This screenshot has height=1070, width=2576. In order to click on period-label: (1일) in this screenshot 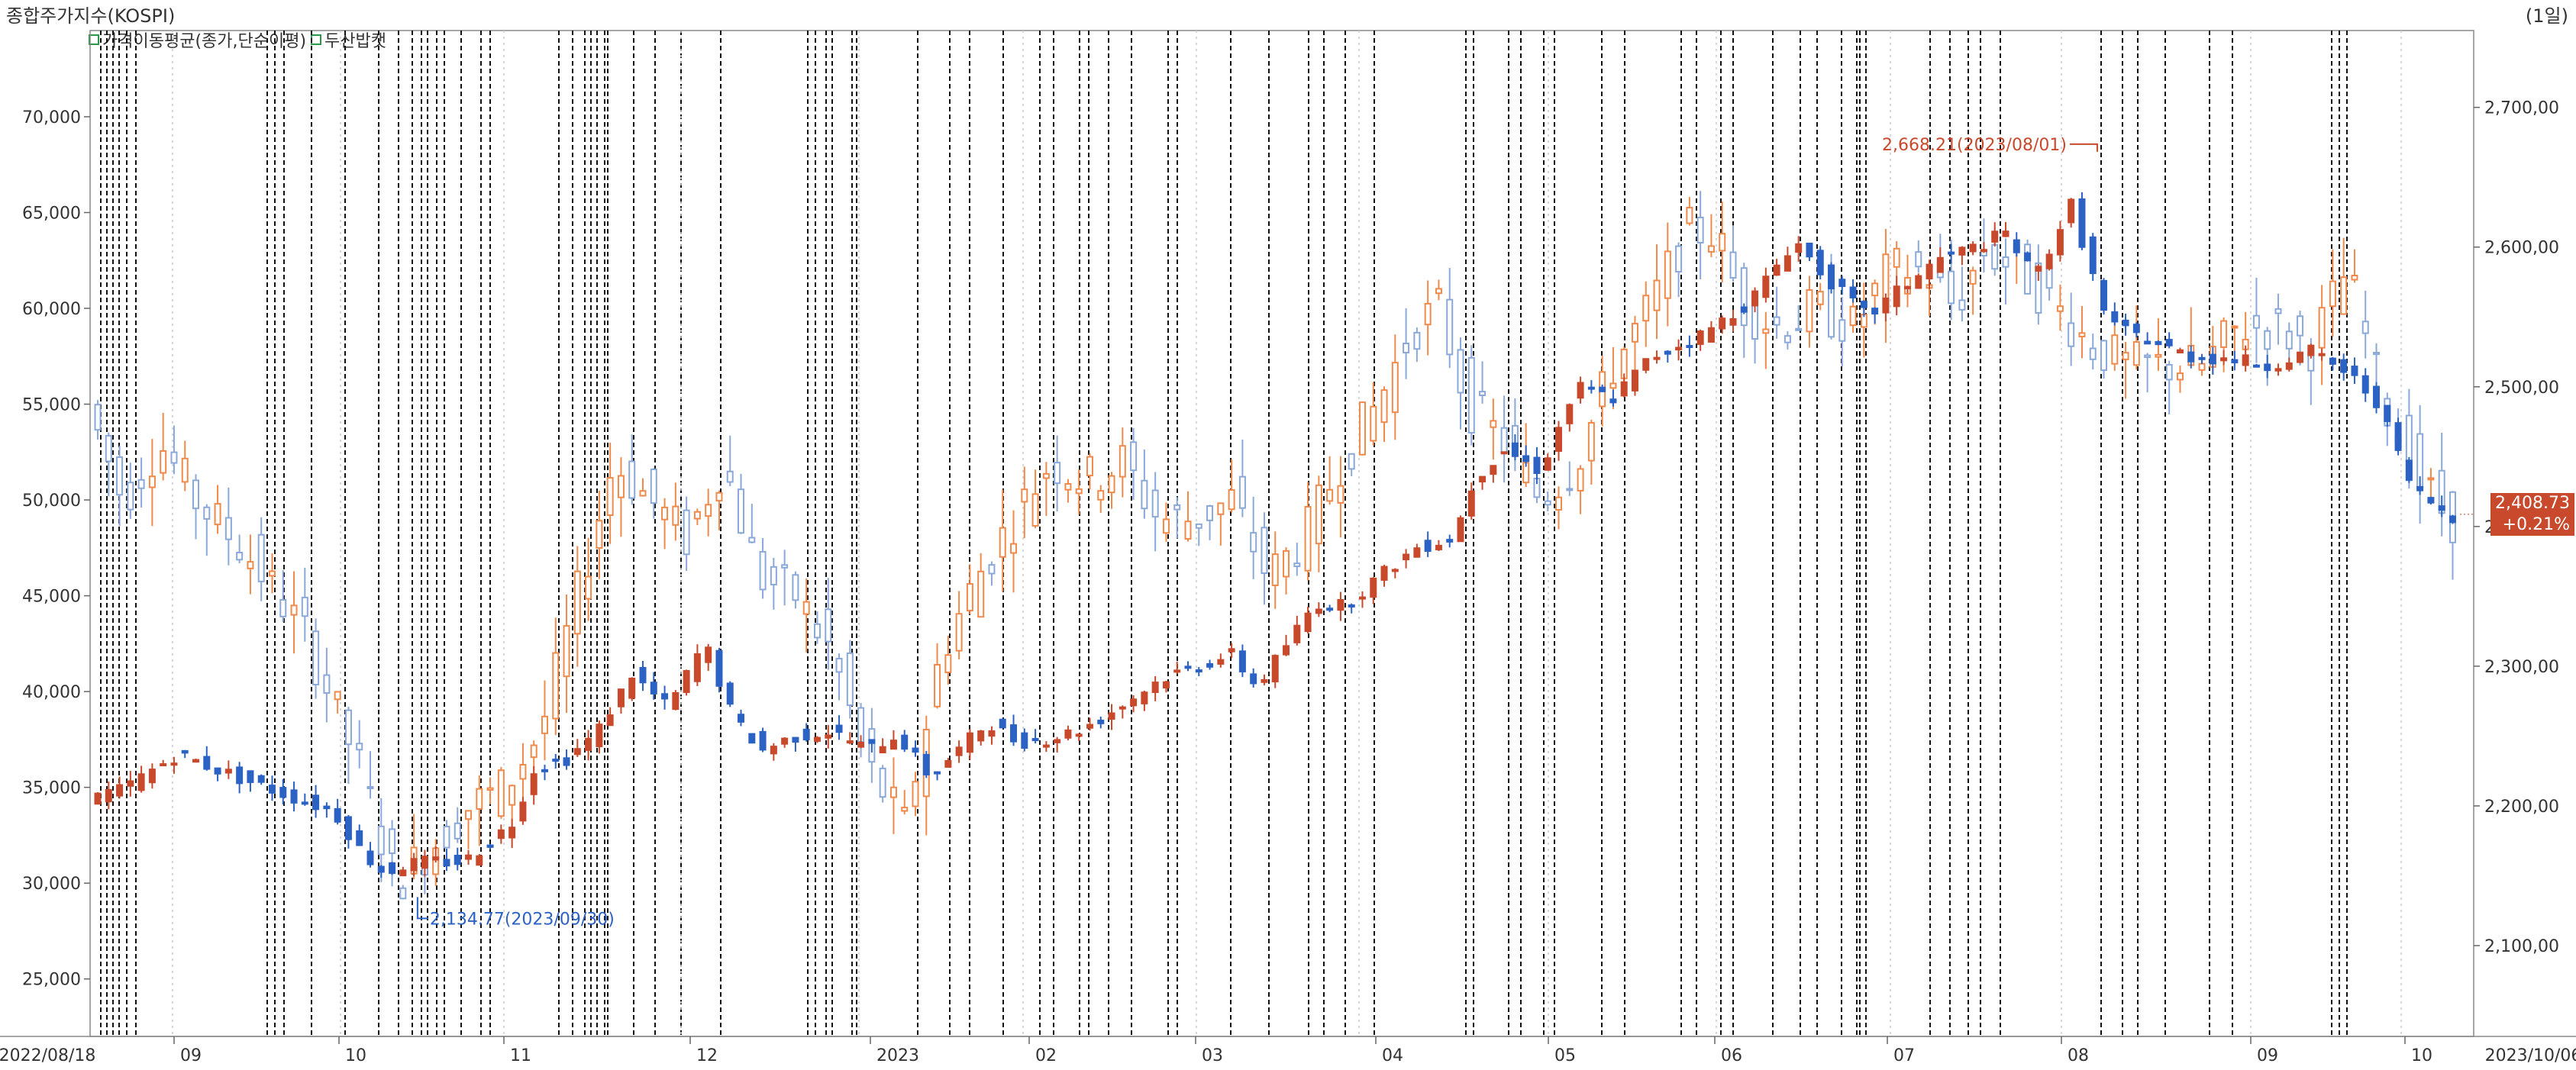, I will do `click(2546, 16)`.